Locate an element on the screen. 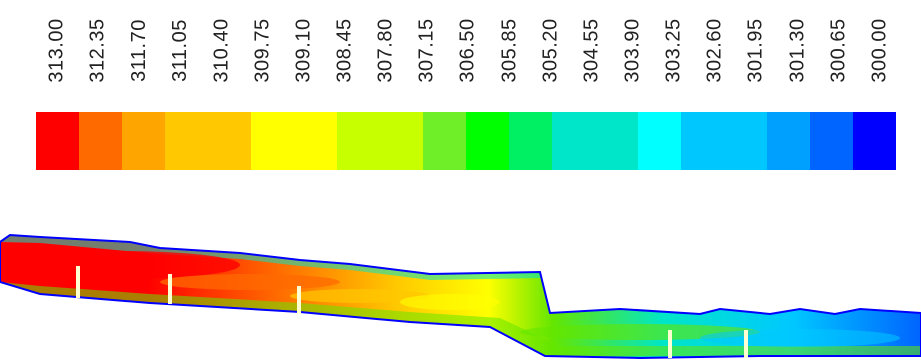 This screenshot has width=921, height=362. legend-tick-label: 308.45 is located at coordinates (345, 50).